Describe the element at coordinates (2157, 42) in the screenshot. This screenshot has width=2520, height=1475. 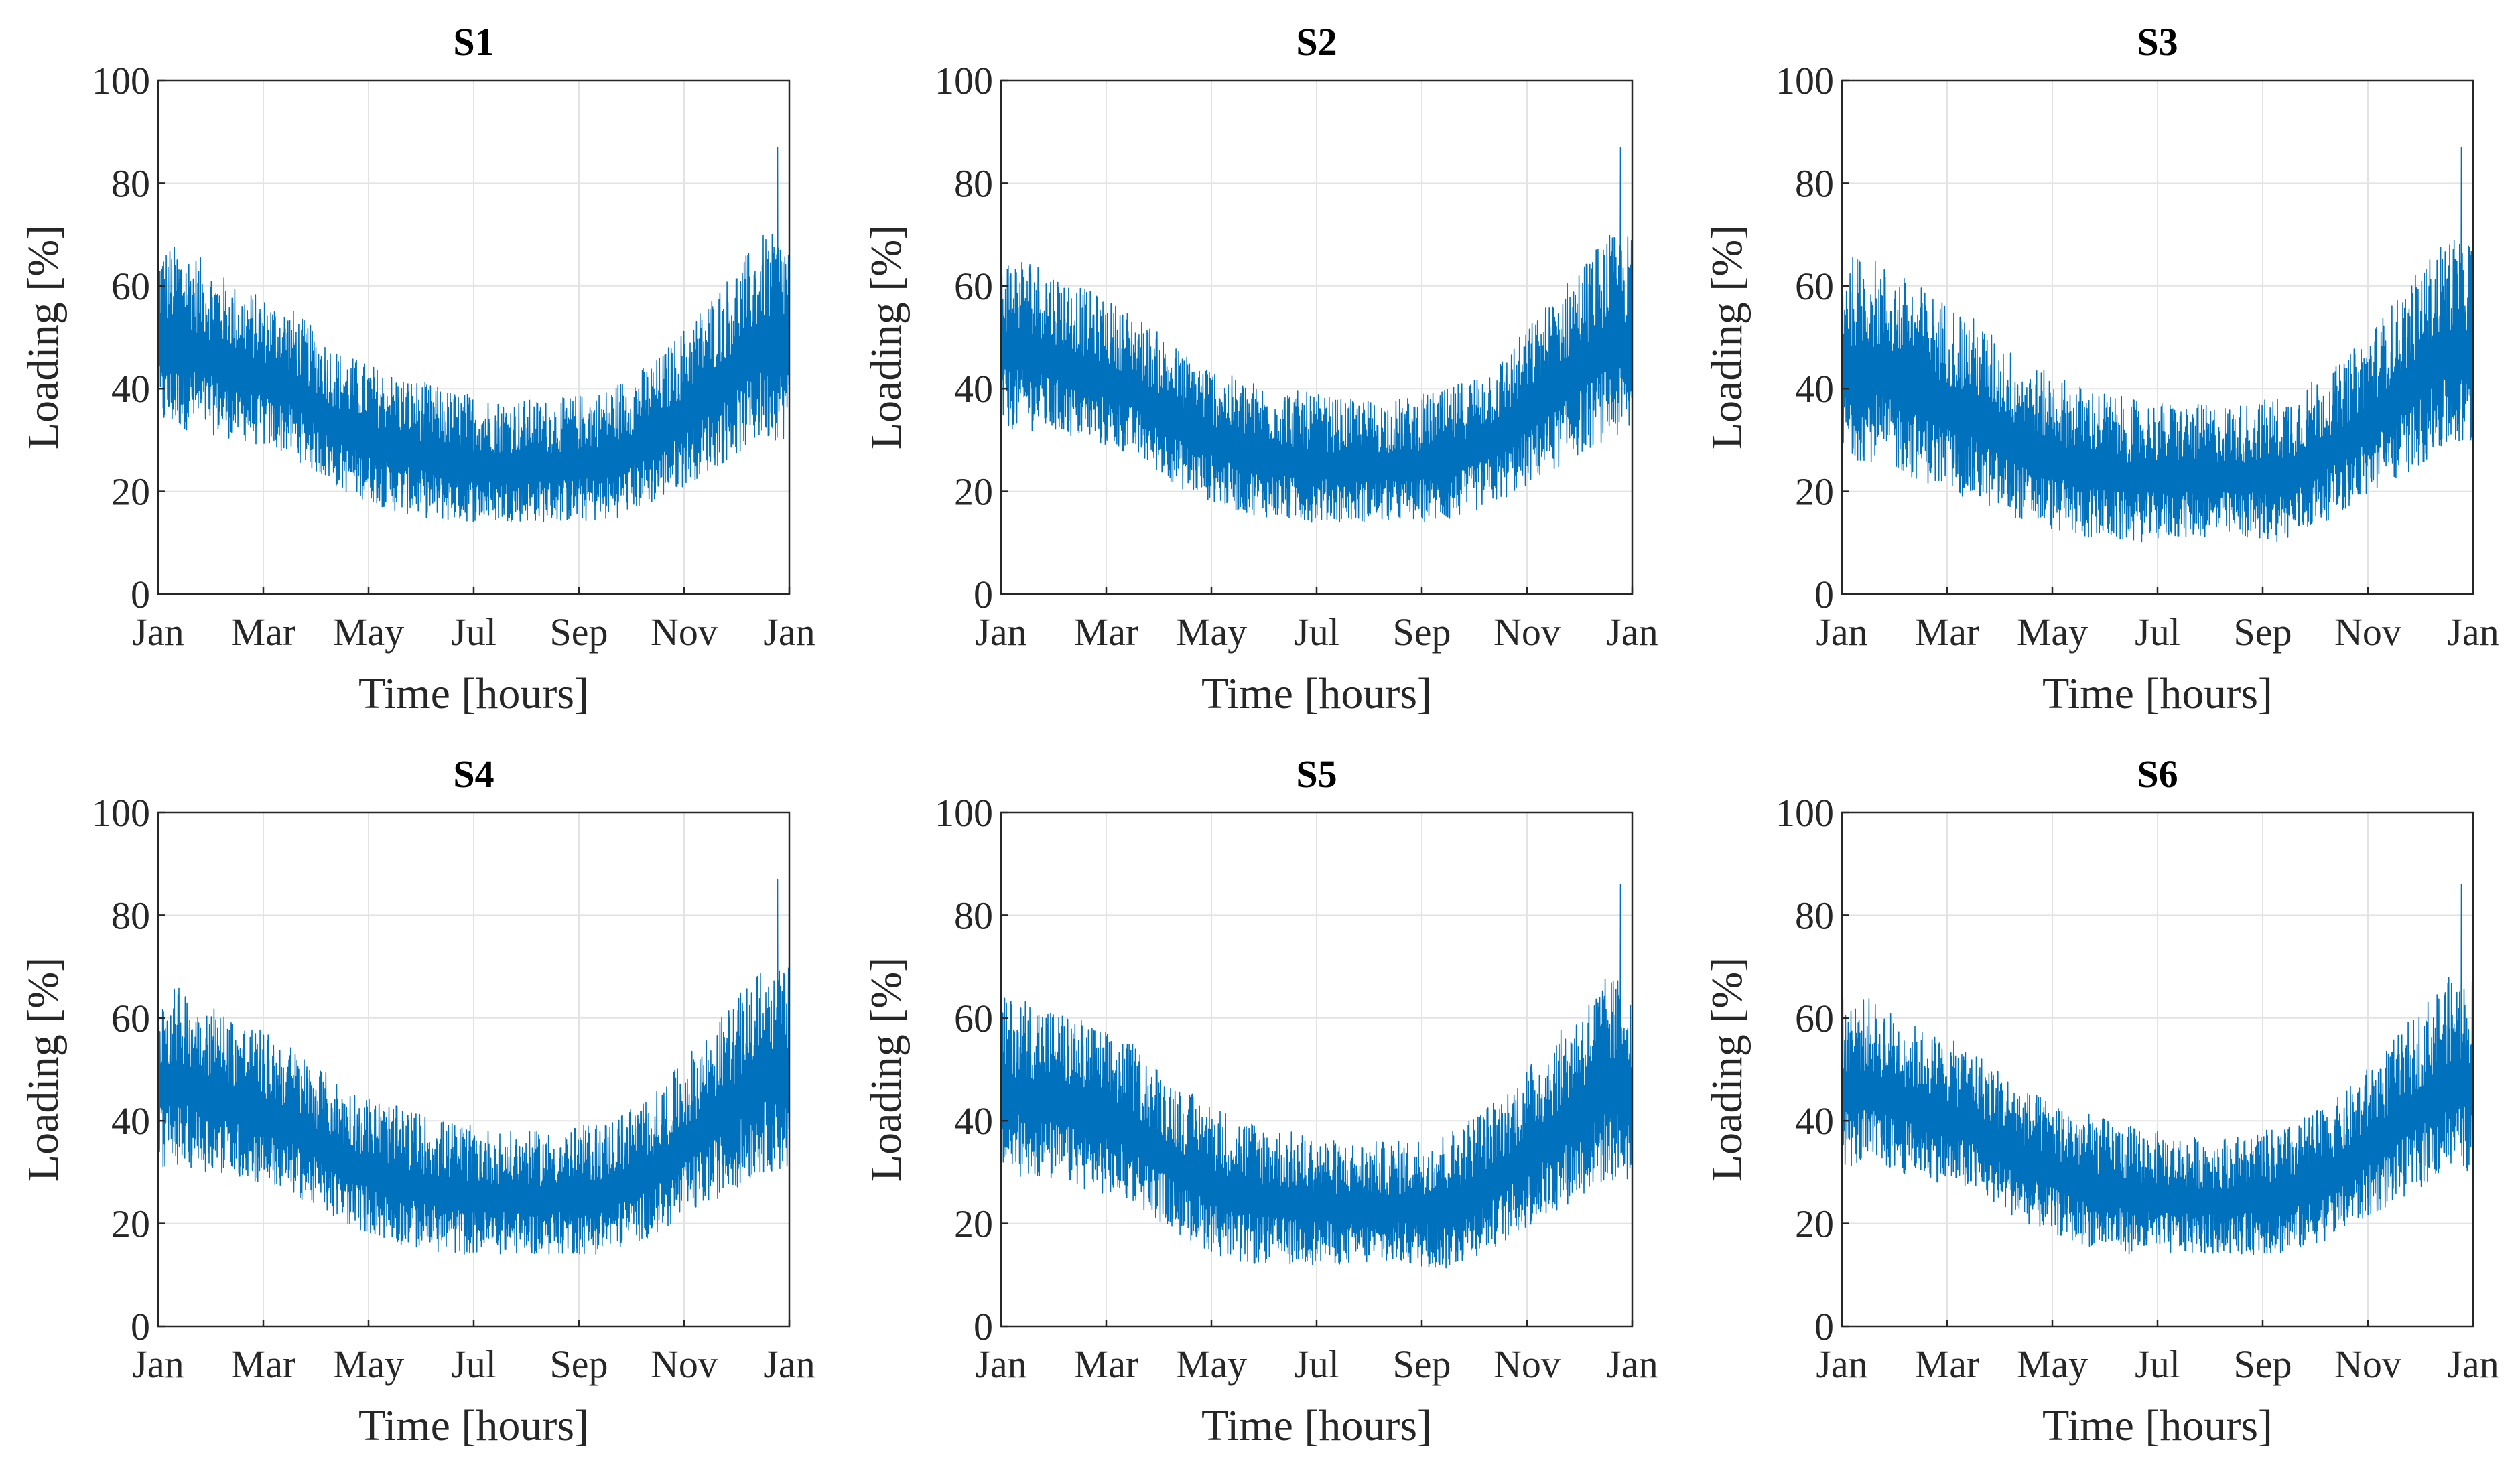
I see `chart-title: S3` at that location.